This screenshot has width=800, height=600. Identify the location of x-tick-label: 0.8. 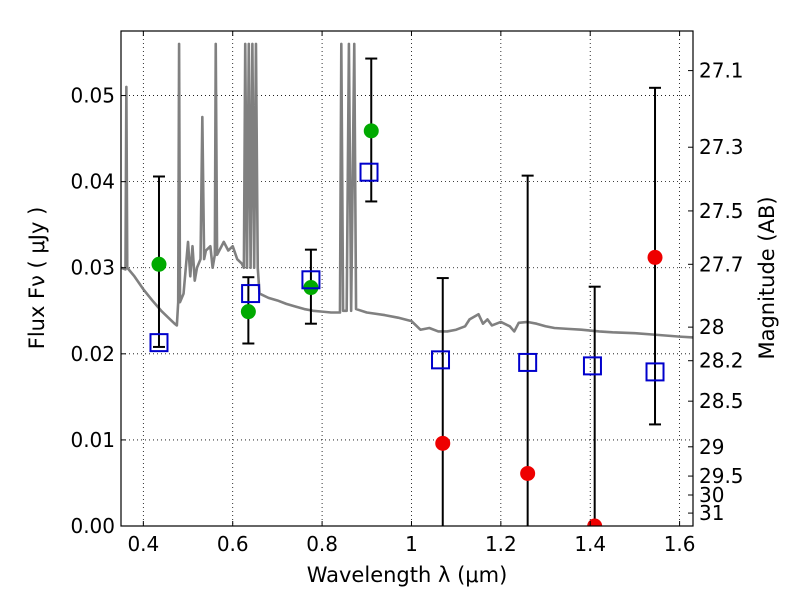
(322, 544).